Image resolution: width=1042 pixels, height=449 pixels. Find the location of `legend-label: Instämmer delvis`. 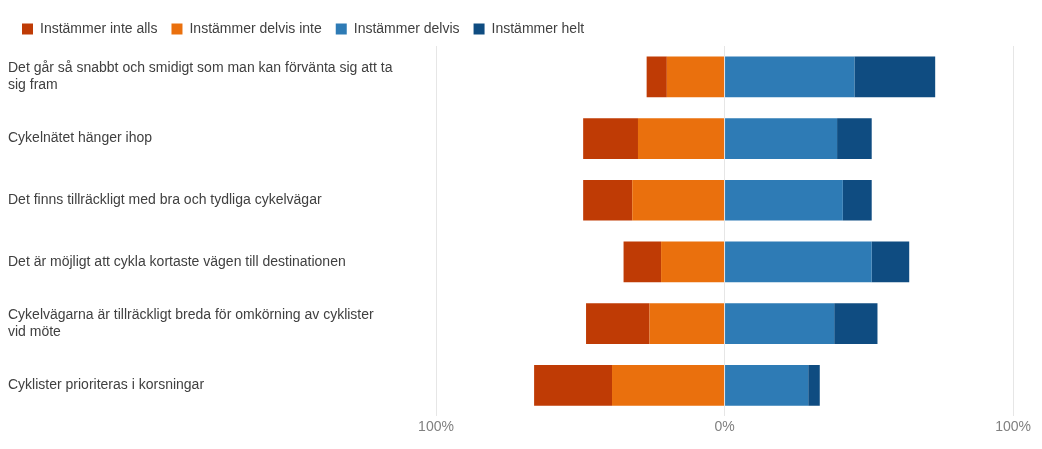

legend-label: Instämmer delvis is located at coordinates (406, 27).